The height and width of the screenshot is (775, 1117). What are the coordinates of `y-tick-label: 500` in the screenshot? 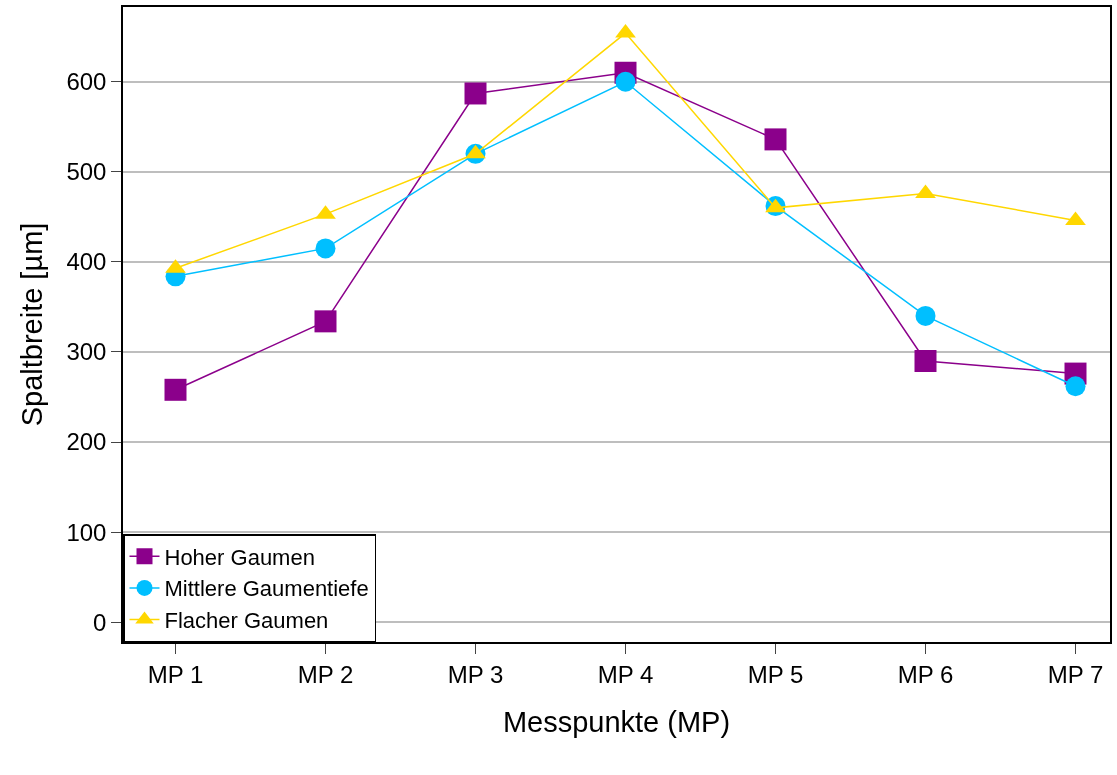 It's located at (86, 172).